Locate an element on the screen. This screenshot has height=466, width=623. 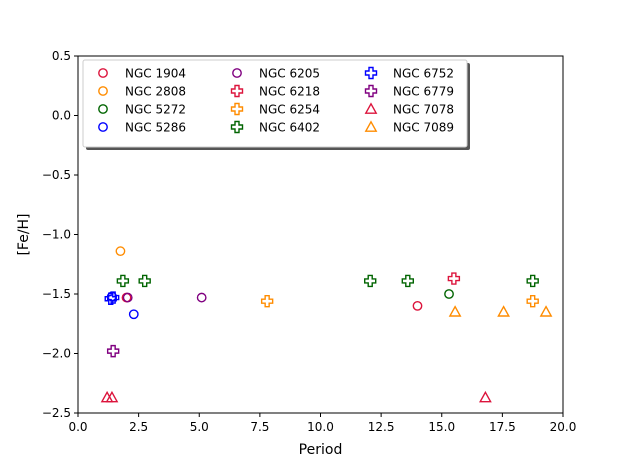
y-tick-label: −2.0 is located at coordinates (56, 354).